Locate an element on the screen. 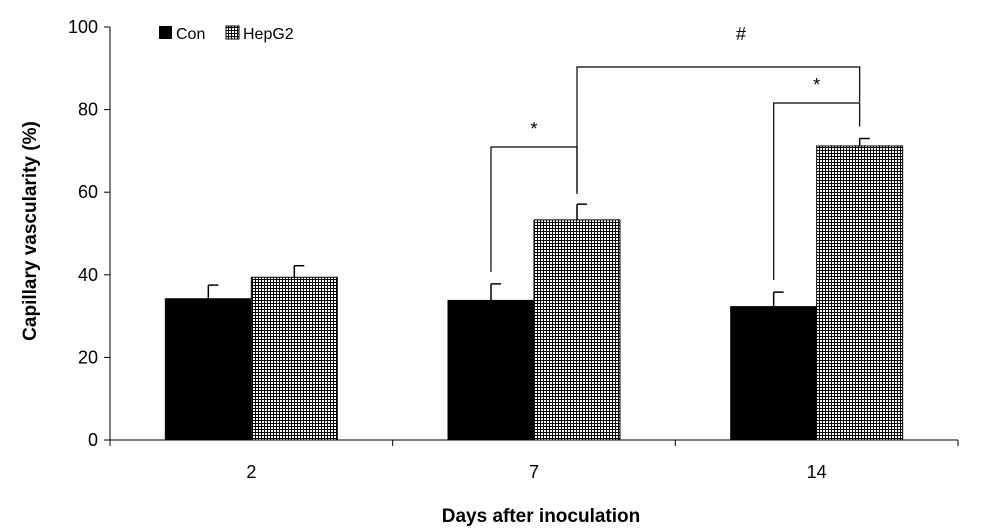  legend-swatch-hepg2 is located at coordinates (232, 32).